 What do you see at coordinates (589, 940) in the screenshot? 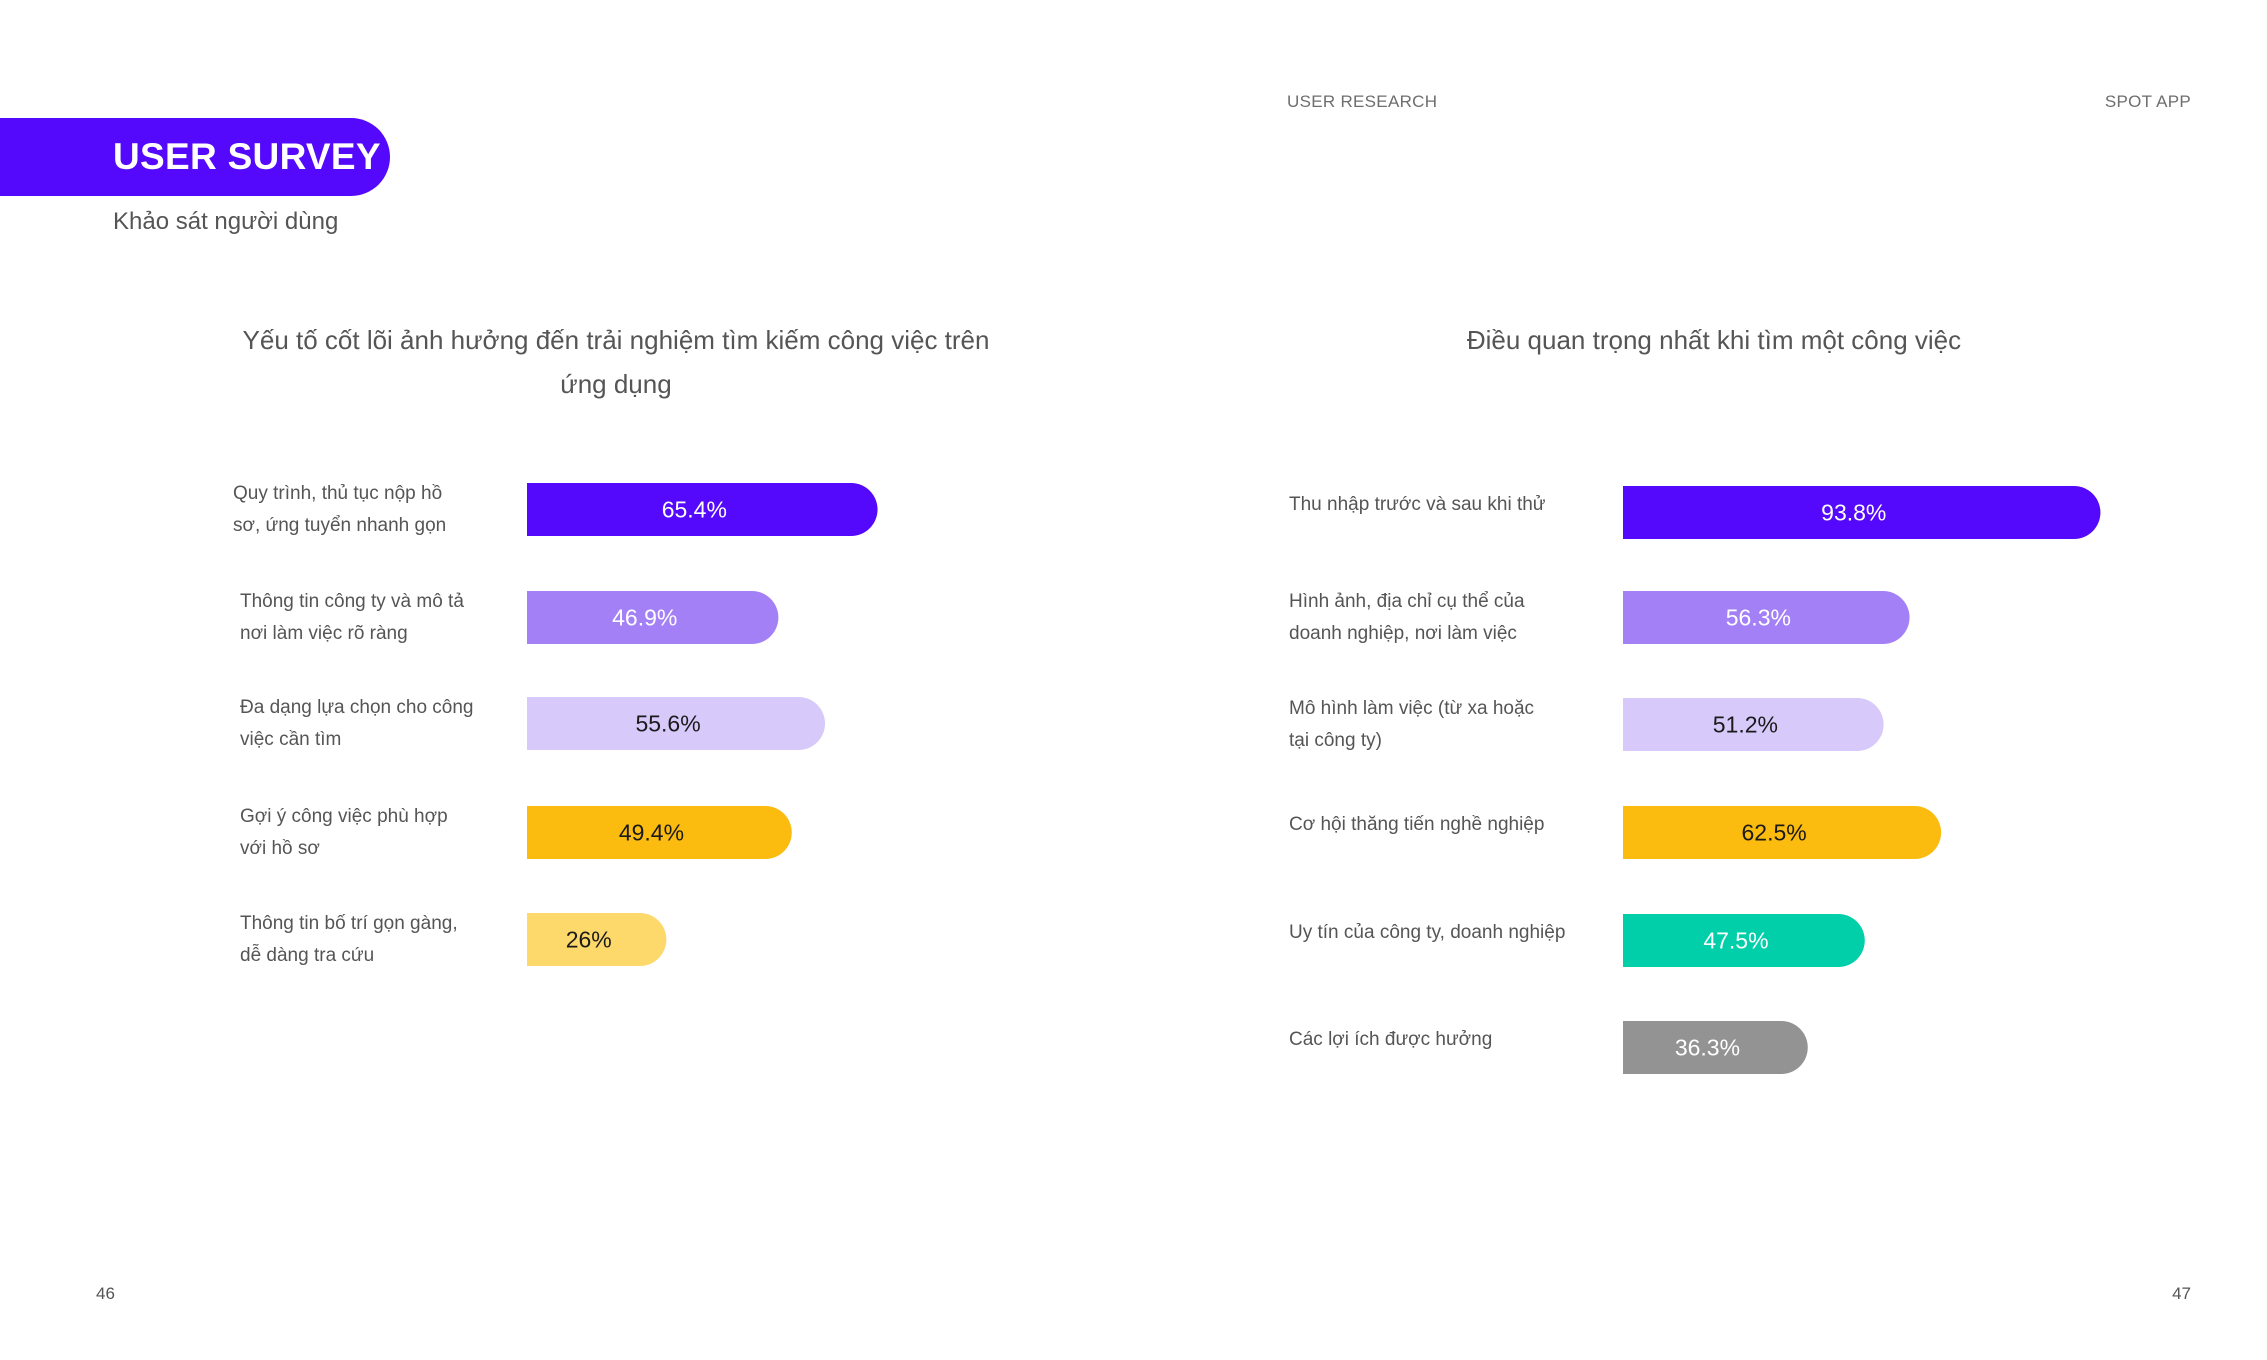
I see `left-chart-value-label-4: 26%` at bounding box center [589, 940].